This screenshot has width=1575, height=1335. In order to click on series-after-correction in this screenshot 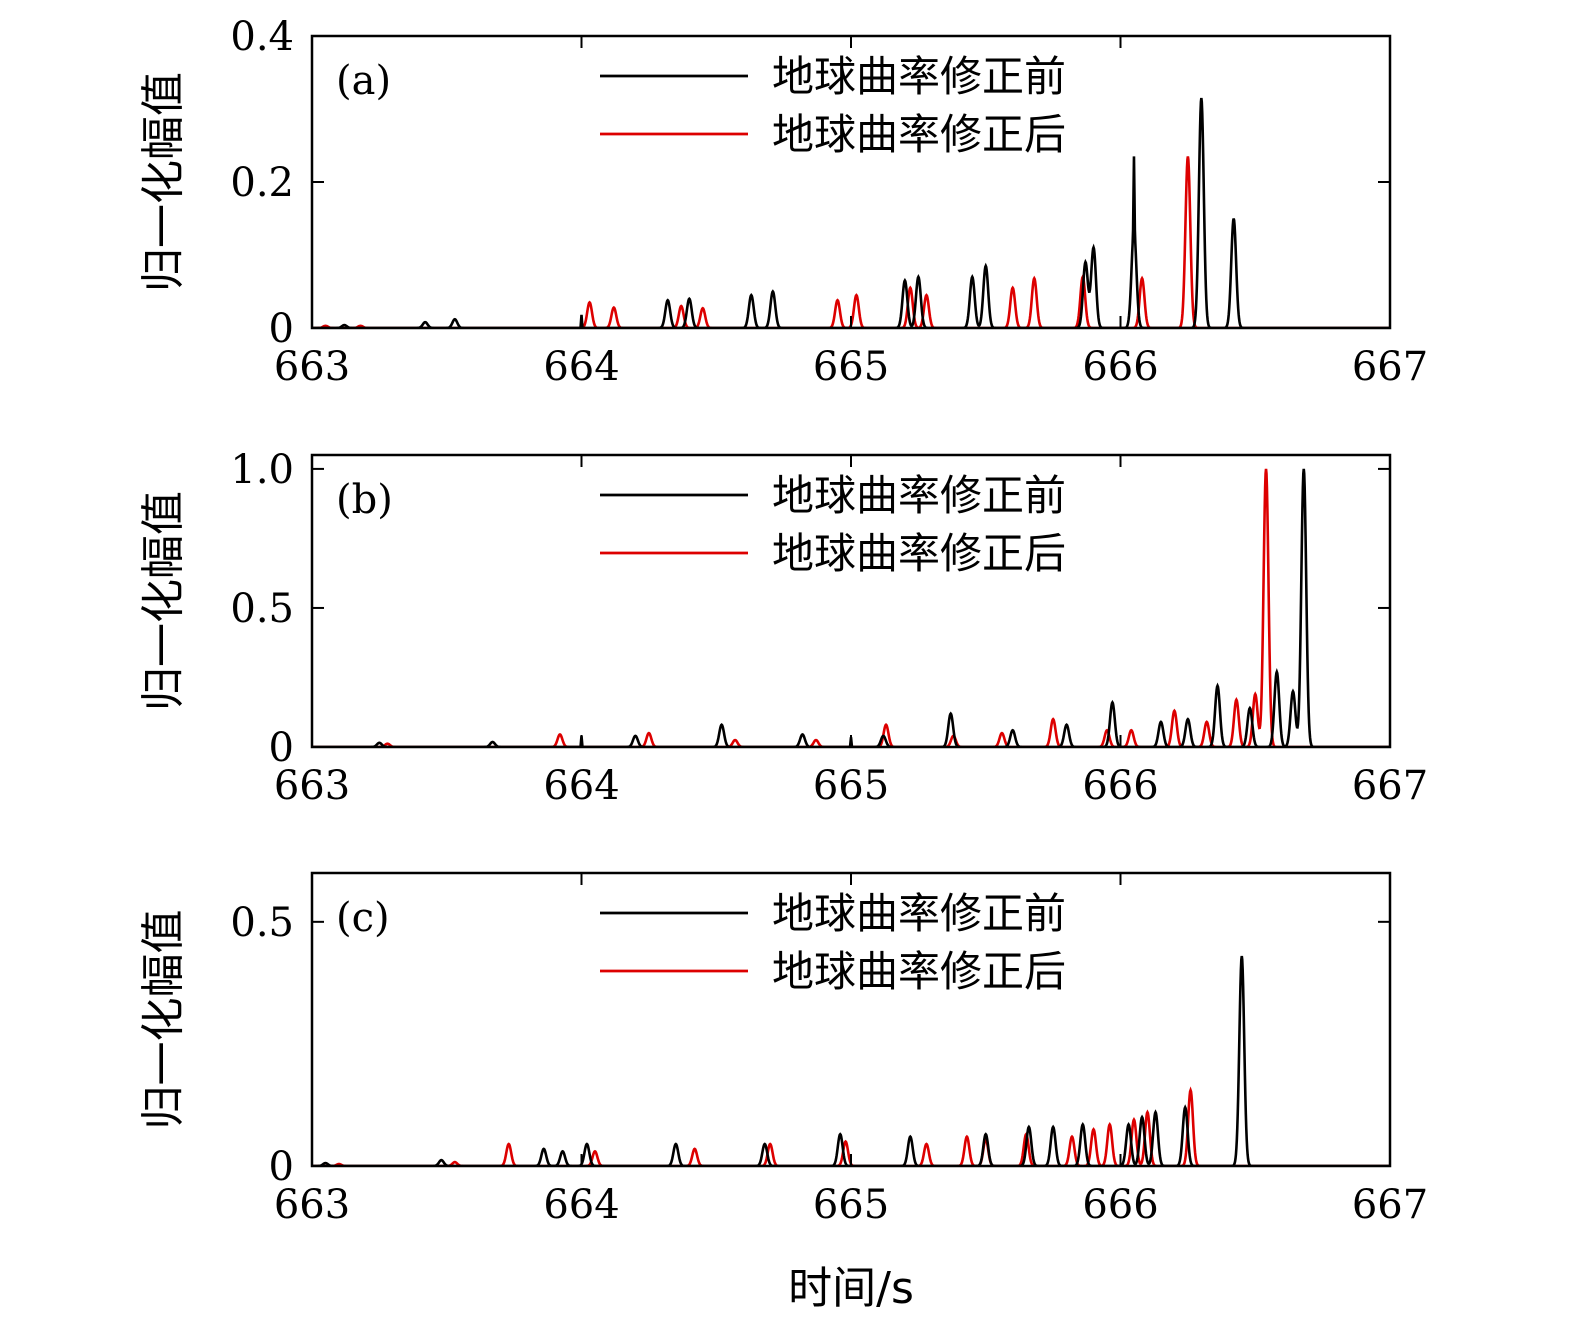, I will do `click(851, 607)`.